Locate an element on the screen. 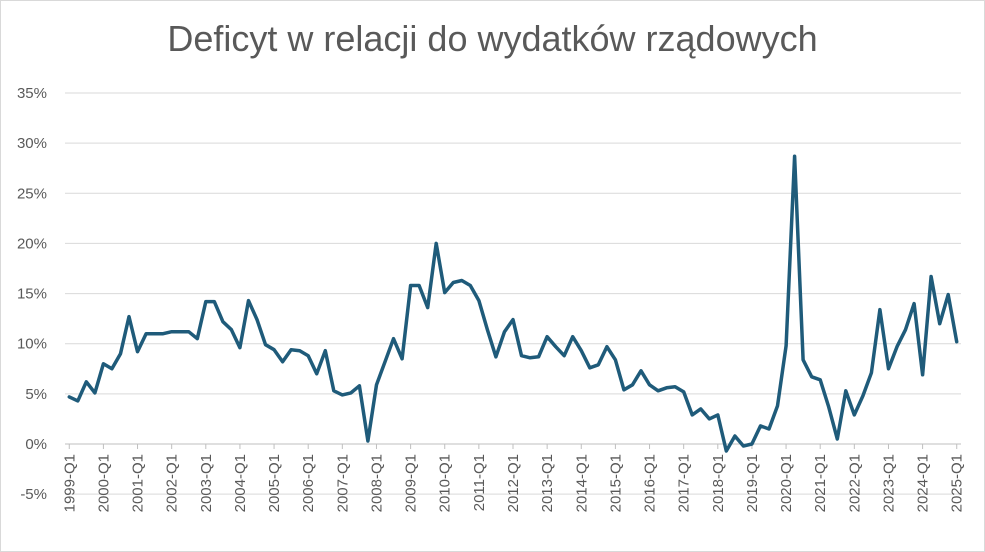 The height and width of the screenshot is (552, 985). x-tick-label: 2003-Q1 is located at coordinates (206, 483).